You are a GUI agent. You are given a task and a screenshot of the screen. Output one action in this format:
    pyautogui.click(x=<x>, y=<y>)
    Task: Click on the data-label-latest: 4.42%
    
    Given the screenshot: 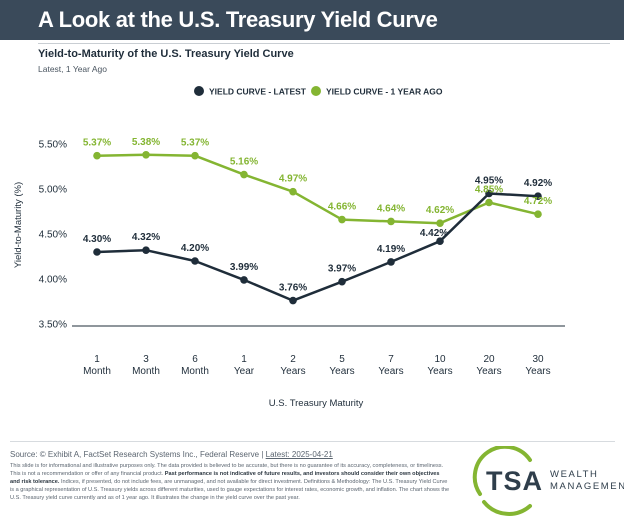 What is the action you would take?
    pyautogui.click(x=434, y=233)
    